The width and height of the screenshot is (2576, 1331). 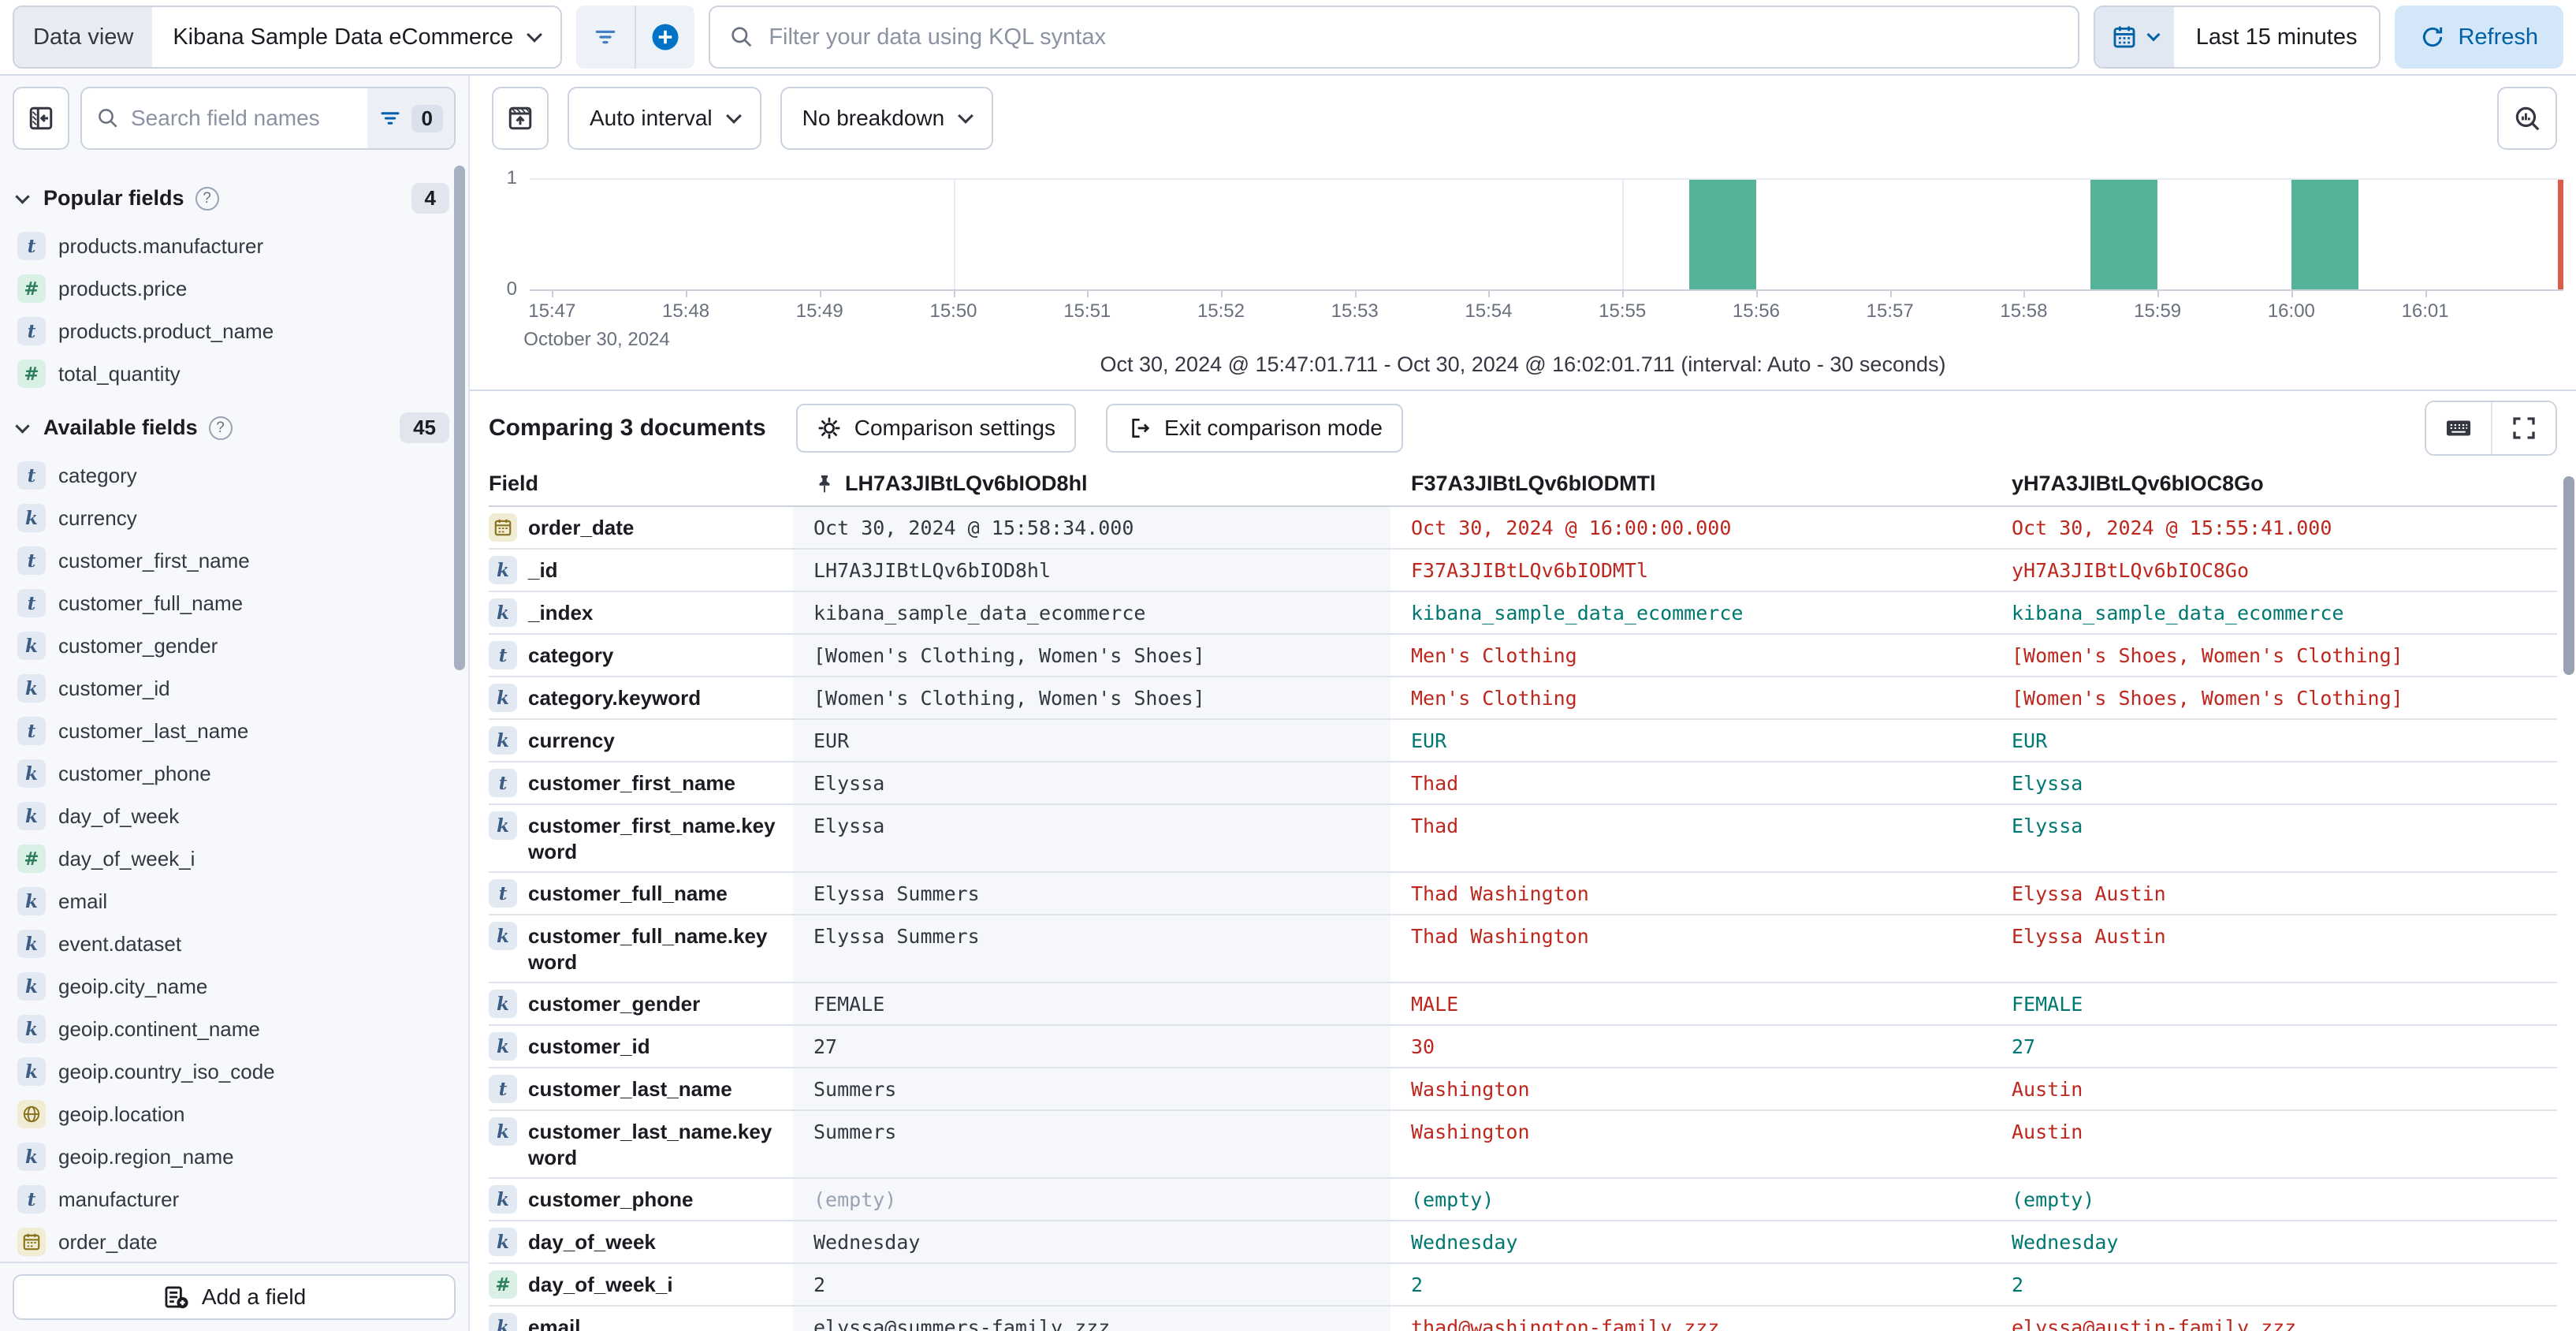 What do you see at coordinates (2124, 37) in the screenshot?
I see `calendar-icon` at bounding box center [2124, 37].